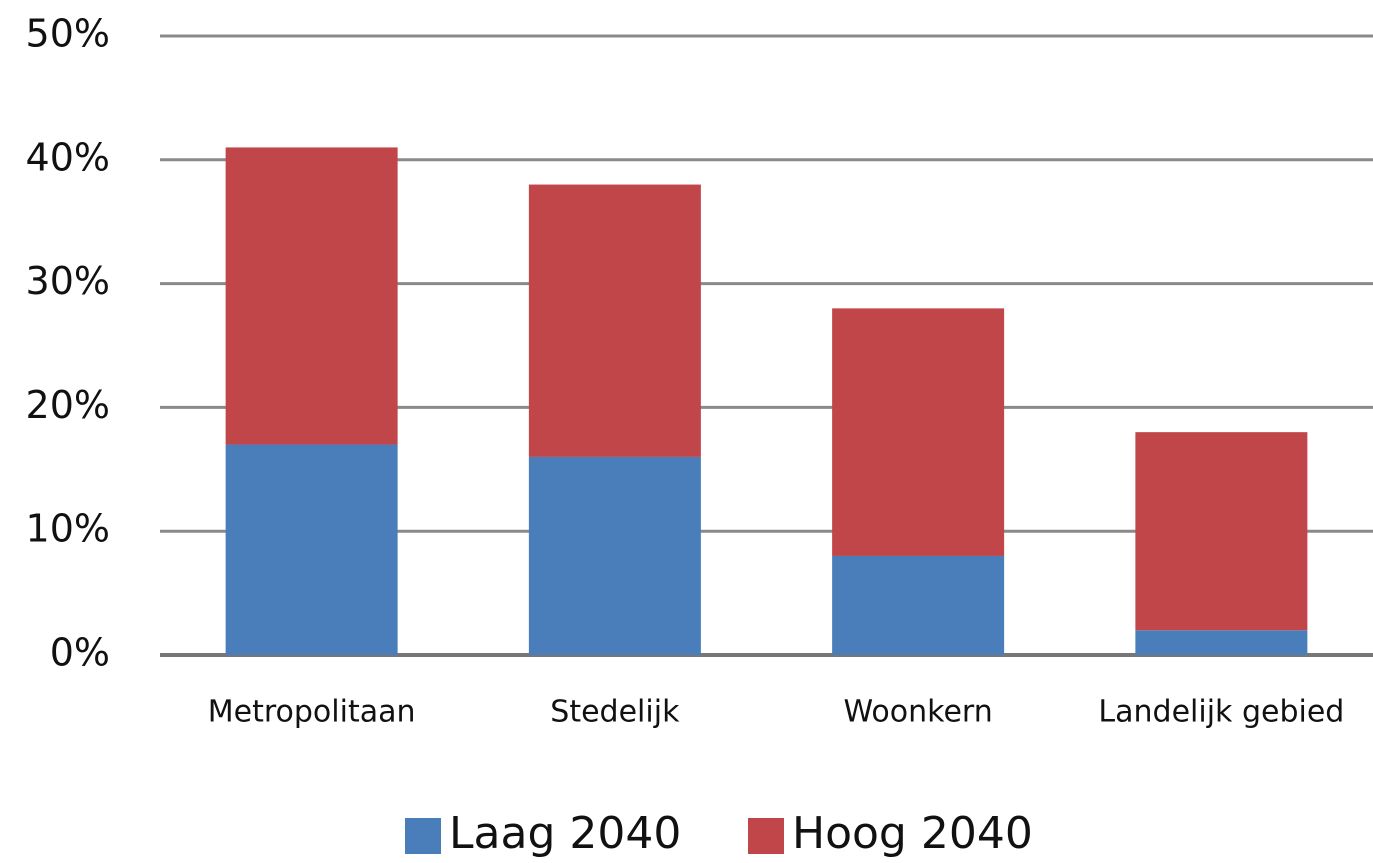 This screenshot has width=1373, height=863. What do you see at coordinates (68, 281) in the screenshot?
I see `y-tick-label: 30%` at bounding box center [68, 281].